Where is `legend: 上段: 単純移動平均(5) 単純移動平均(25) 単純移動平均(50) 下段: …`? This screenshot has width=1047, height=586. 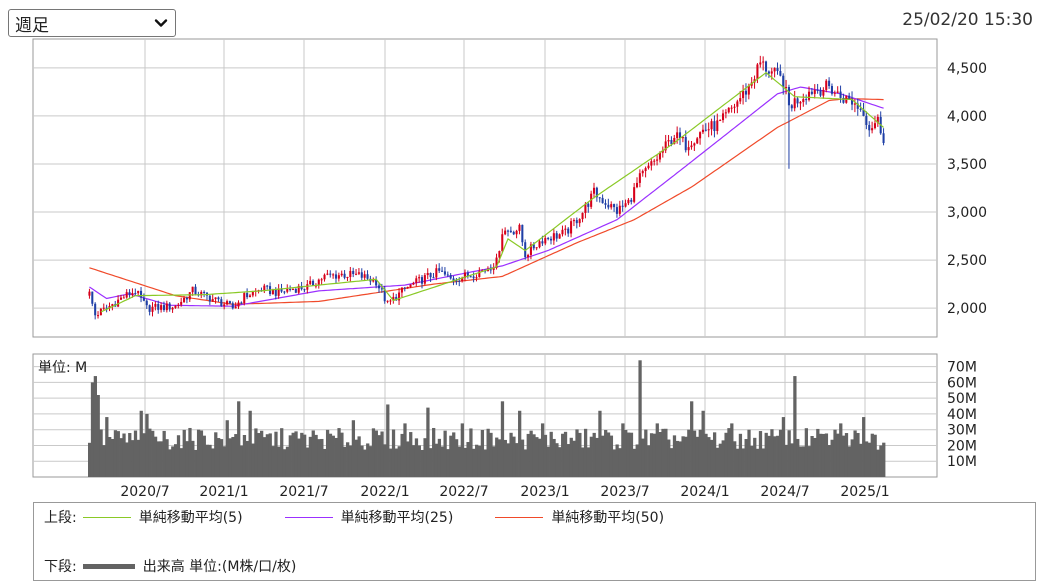 legend: 上段: 単純移動平均(5) 単純移動平均(25) 単純移動平均(50) 下段: … is located at coordinates (534, 541).